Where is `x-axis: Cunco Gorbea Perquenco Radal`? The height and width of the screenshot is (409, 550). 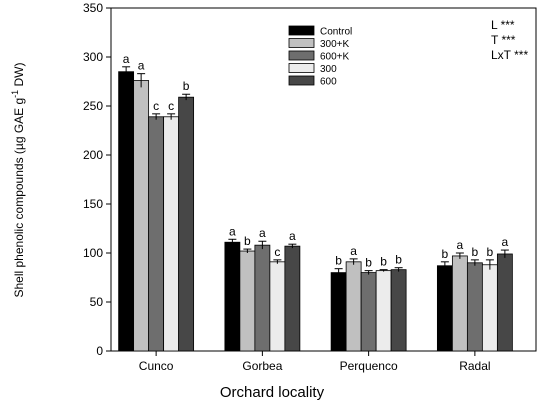
x-axis: Cunco Gorbea Perquenco Radal is located at coordinates (315, 362).